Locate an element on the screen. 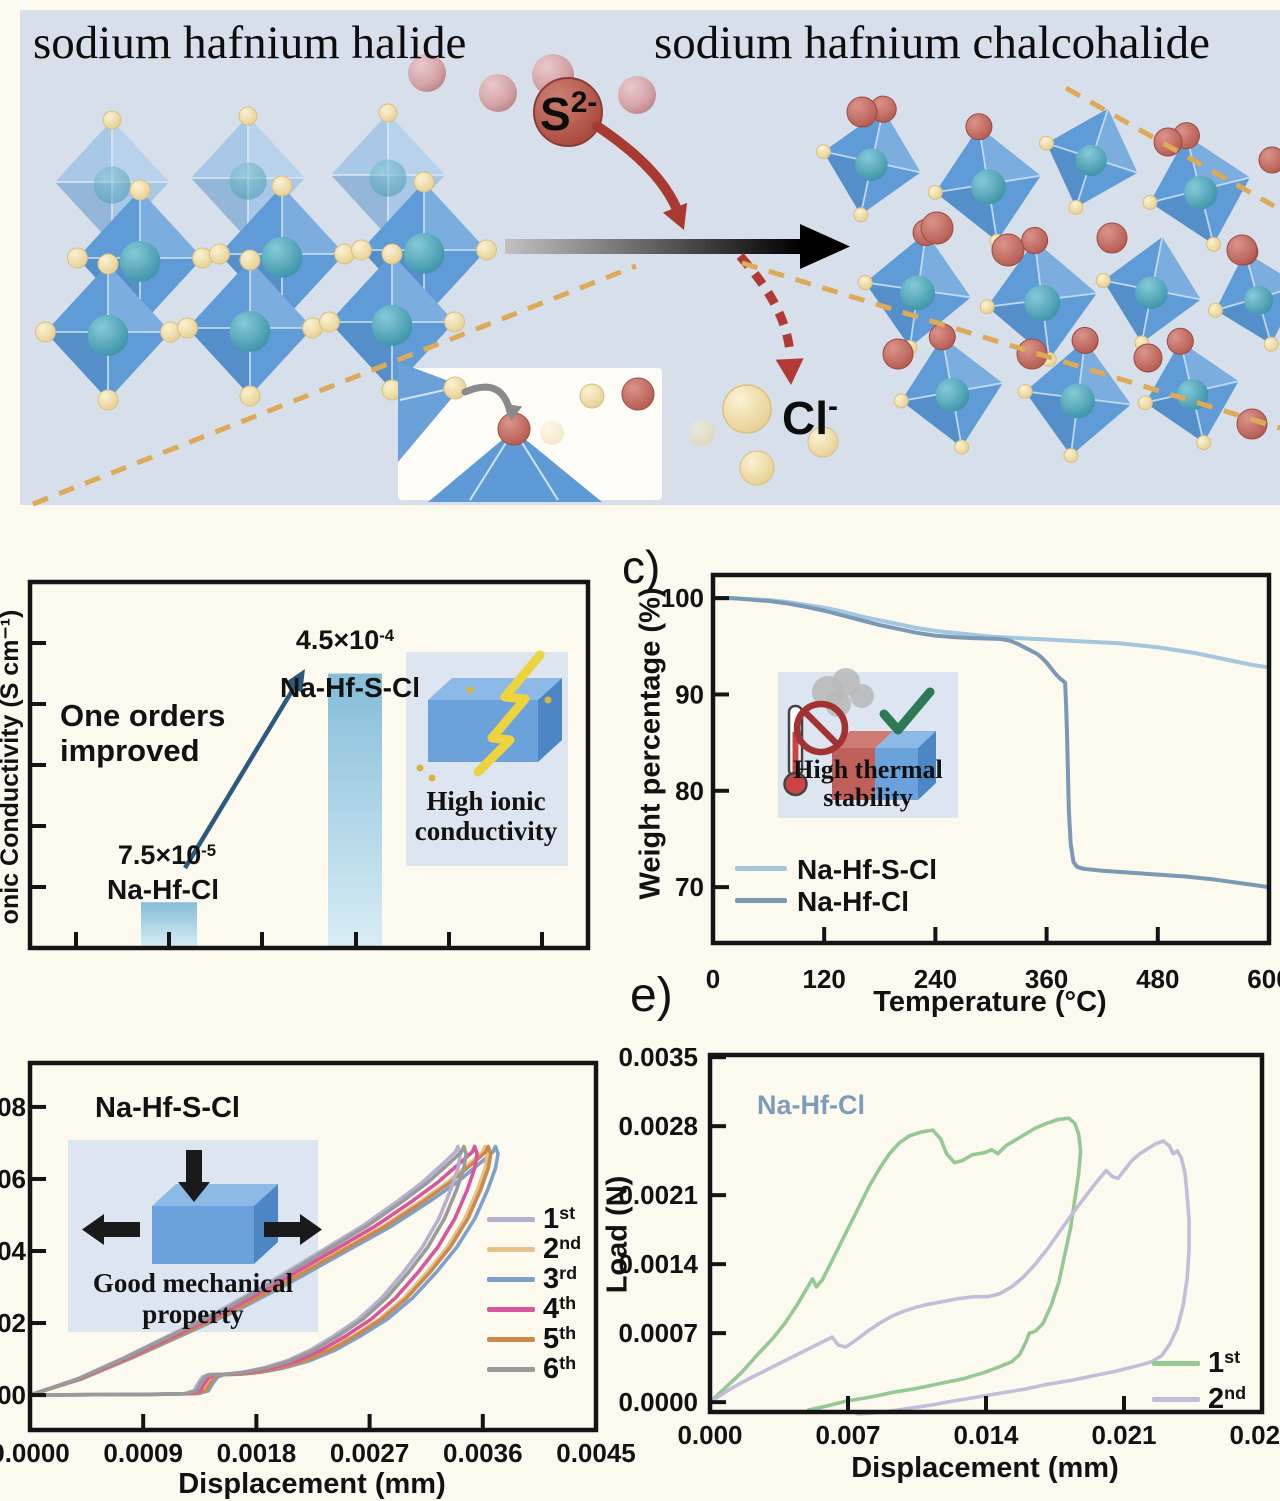 The height and width of the screenshot is (1501, 1280). svg-text: 0.028 is located at coordinates (1254, 1435).